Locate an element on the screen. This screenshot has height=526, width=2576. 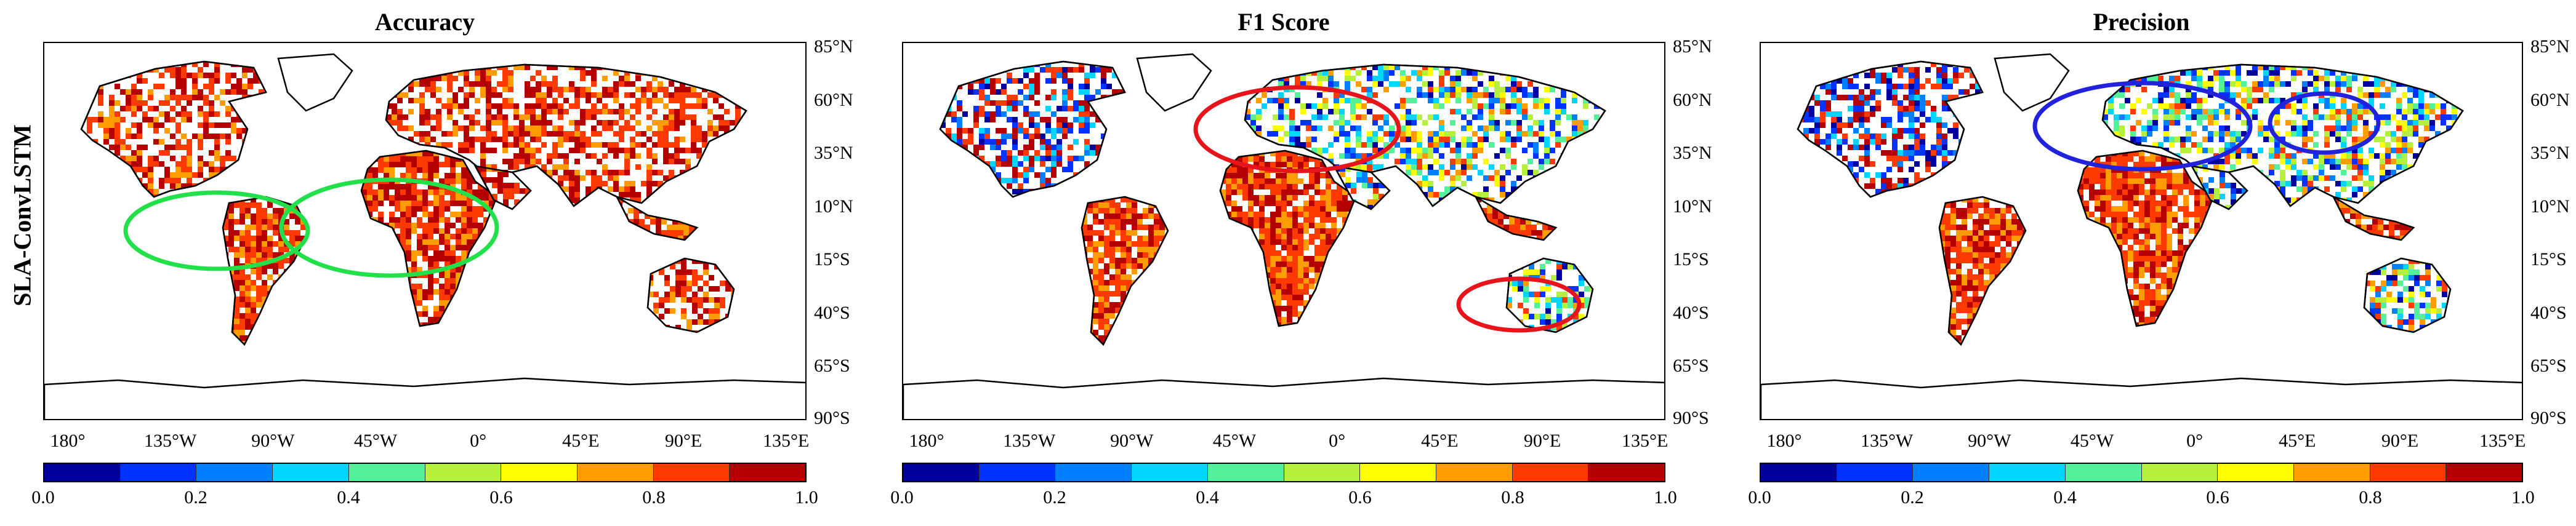
row-label: SLA-ConvLSTM is located at coordinates (22, 215).